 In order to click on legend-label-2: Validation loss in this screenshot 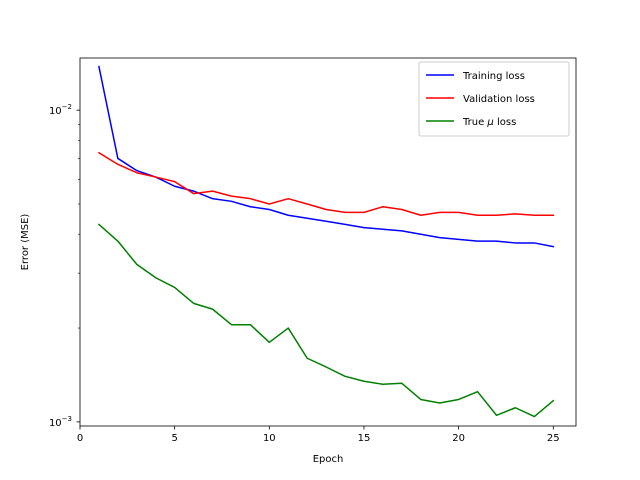, I will do `click(499, 99)`.